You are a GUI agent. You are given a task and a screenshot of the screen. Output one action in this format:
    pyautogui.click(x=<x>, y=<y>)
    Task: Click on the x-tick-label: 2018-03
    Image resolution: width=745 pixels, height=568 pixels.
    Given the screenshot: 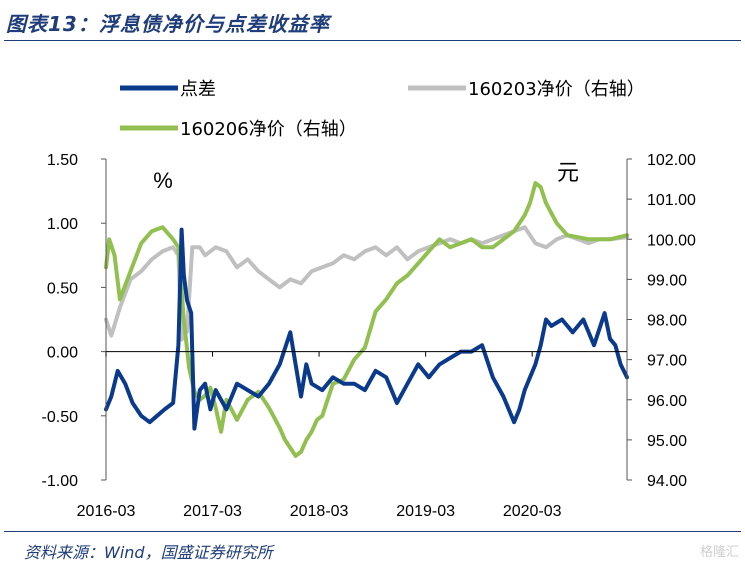 What is the action you would take?
    pyautogui.click(x=319, y=511)
    